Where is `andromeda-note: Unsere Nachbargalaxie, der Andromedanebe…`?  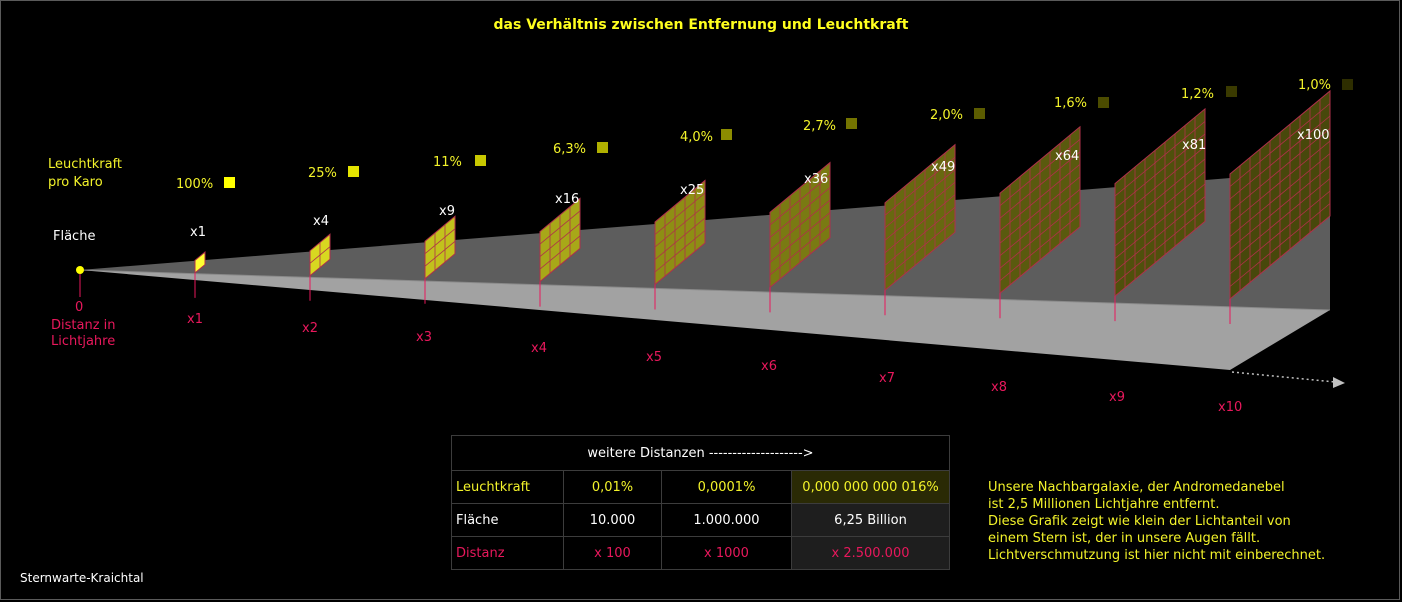 andromeda-note: Unsere Nachbargalaxie, der Andromedanebe… is located at coordinates (1156, 521).